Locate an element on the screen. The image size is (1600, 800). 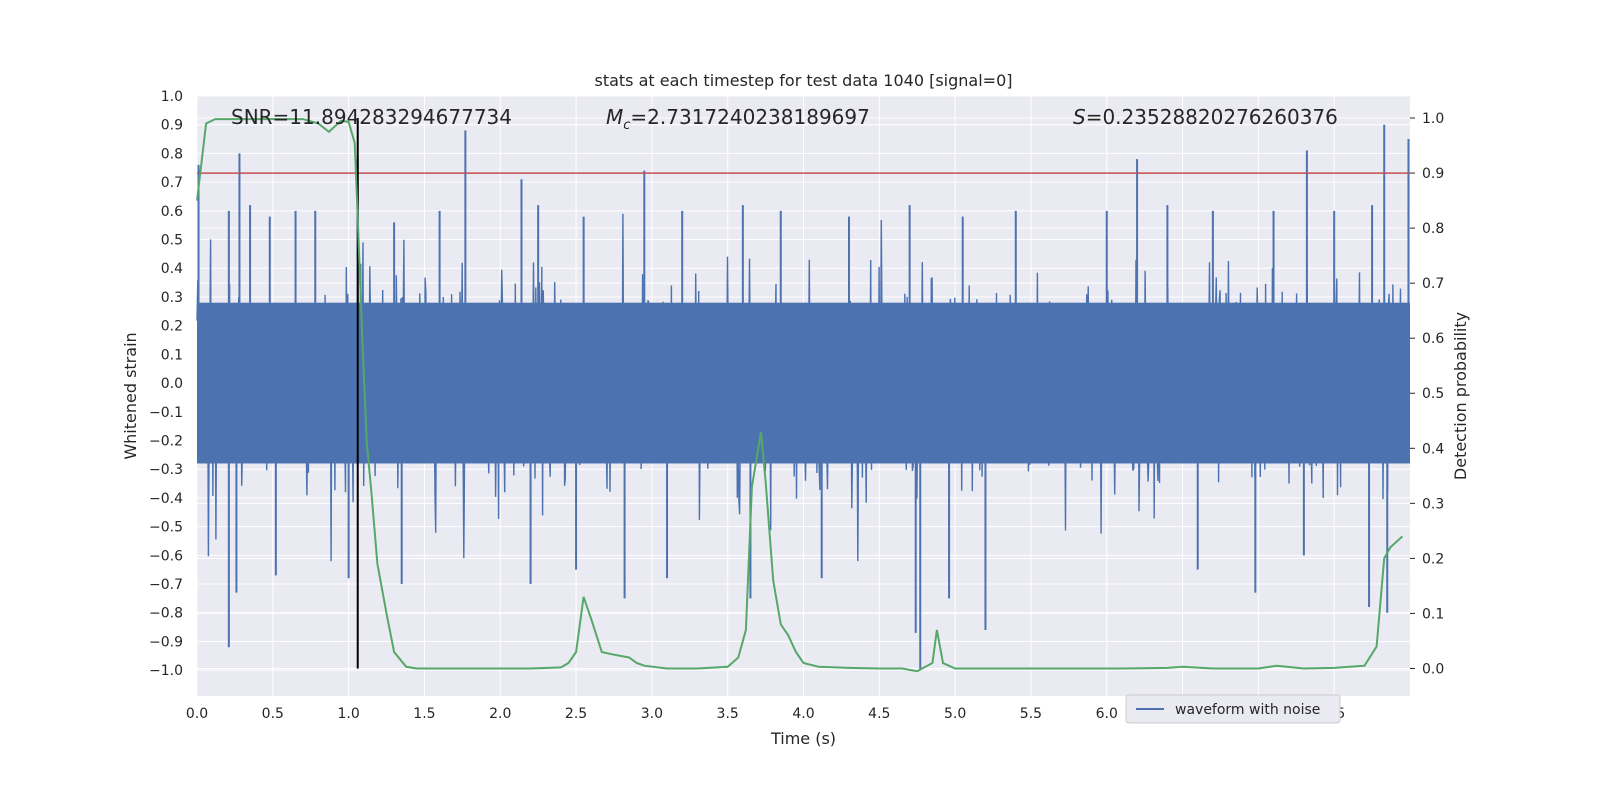
y-left-tick-label: −0.4 is located at coordinates (166, 499).